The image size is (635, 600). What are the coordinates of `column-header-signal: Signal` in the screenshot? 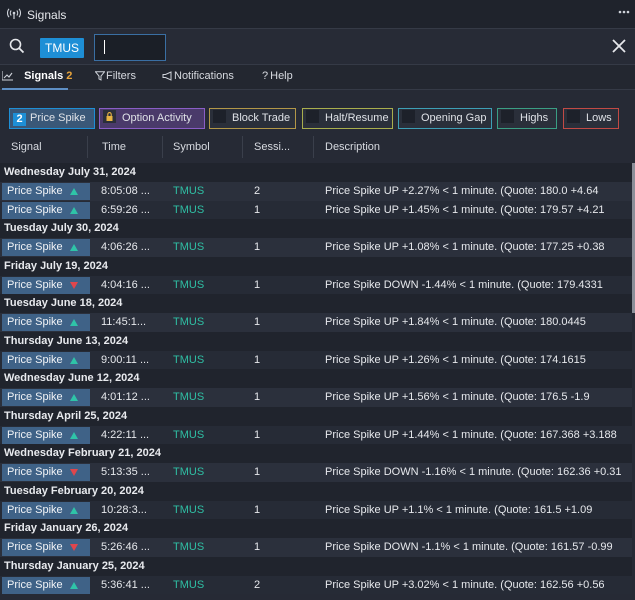 It's located at (44, 147).